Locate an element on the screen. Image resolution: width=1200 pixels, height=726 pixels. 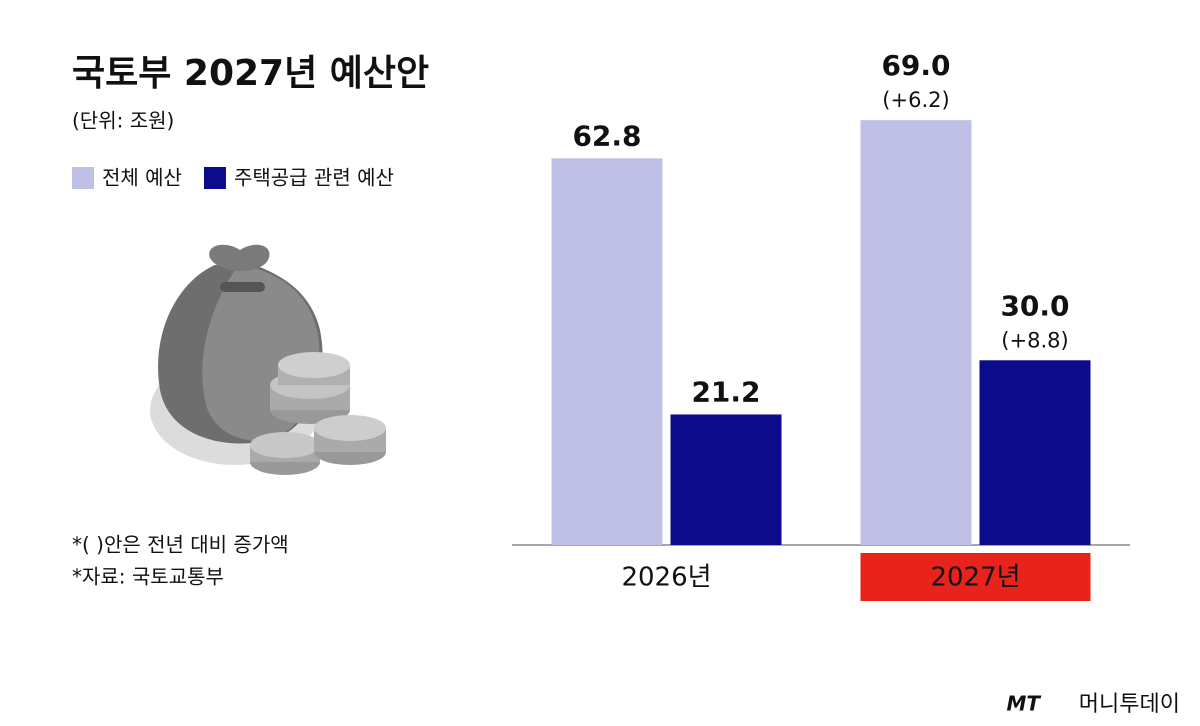
chart-title: 국토부 2027년 예산안 is located at coordinates (250, 73).